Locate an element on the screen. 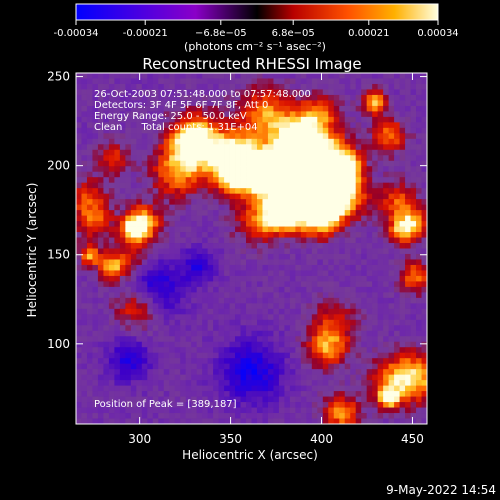  x-tick-label: 350 is located at coordinates (230, 439).